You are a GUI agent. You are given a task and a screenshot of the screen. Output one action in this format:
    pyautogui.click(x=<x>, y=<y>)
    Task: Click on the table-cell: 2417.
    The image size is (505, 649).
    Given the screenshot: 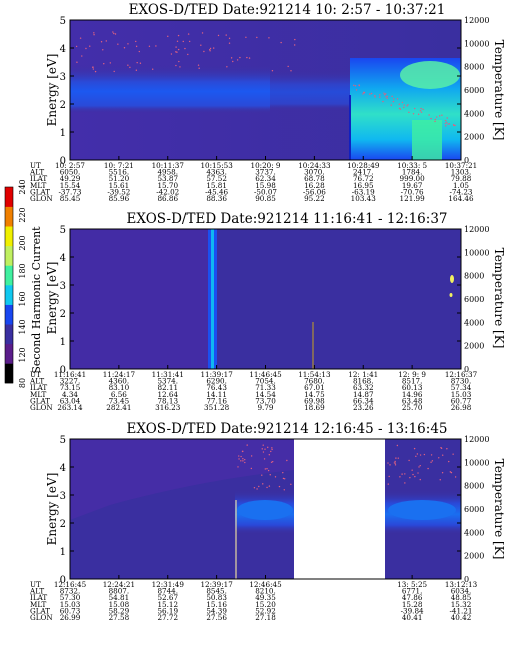 What is the action you would take?
    pyautogui.click(x=363, y=172)
    